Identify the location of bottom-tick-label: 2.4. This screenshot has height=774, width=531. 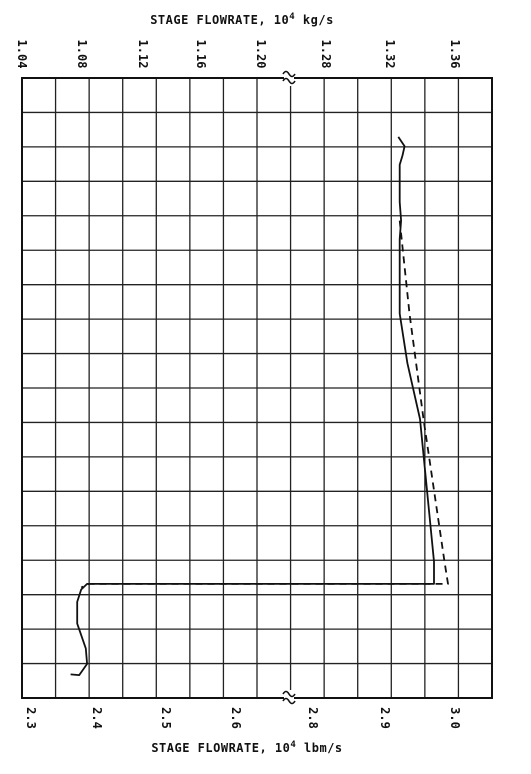
(97, 718).